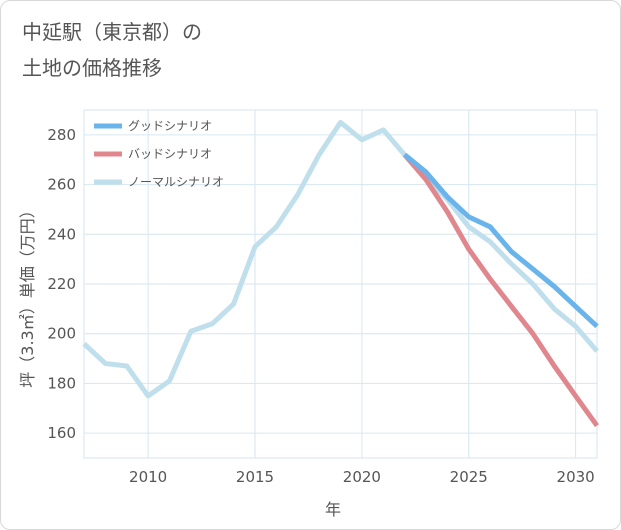 The width and height of the screenshot is (621, 530). Describe the element at coordinates (61, 185) in the screenshot. I see `y-tick-label: 260` at that location.